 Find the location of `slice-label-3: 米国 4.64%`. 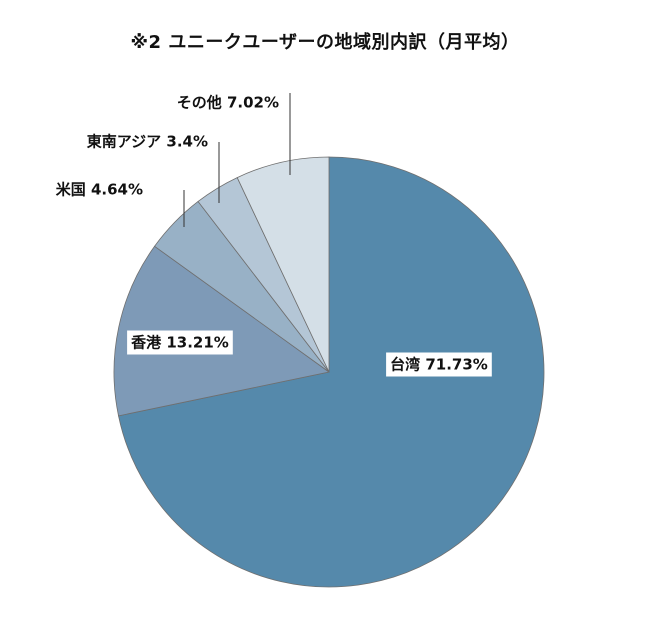

slice-label-3: 米国 4.64% is located at coordinates (99, 190).